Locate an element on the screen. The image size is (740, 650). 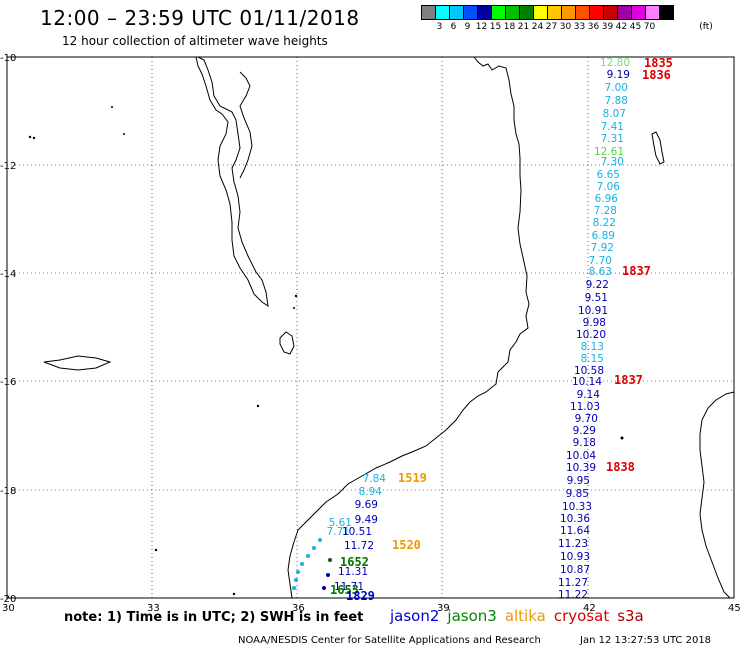
legend-unit: (ft) is located at coordinates (706, 27).